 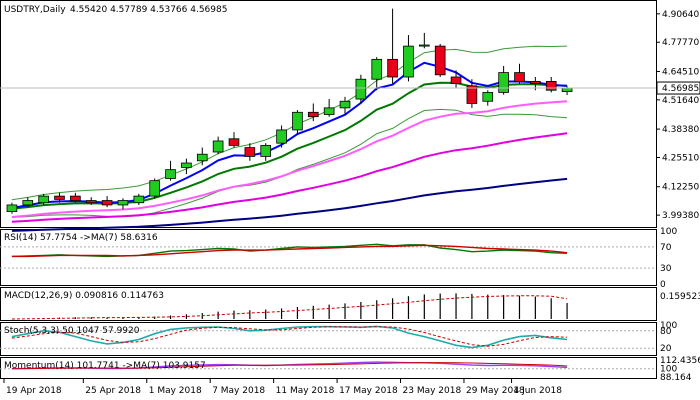 I want to click on macd-tick-label: 0.159523, so click(x=680, y=297).